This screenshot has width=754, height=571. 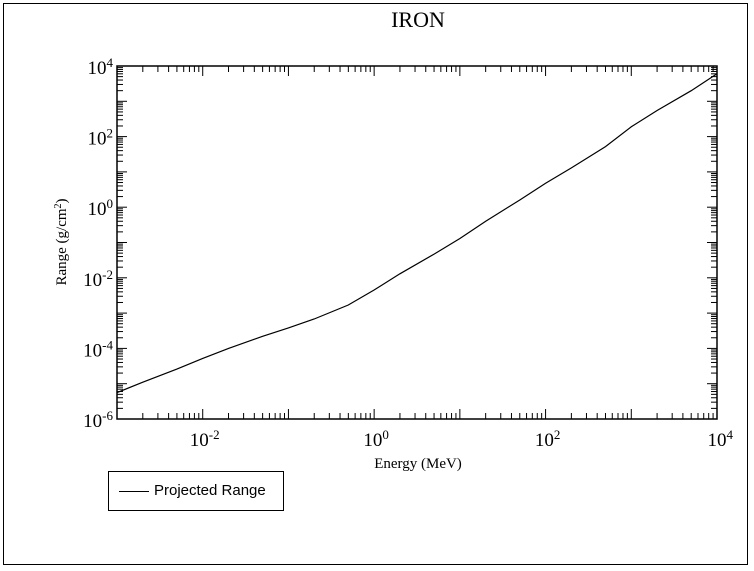 What do you see at coordinates (205, 439) in the screenshot?
I see `x-tick-label: 10⁻²` at bounding box center [205, 439].